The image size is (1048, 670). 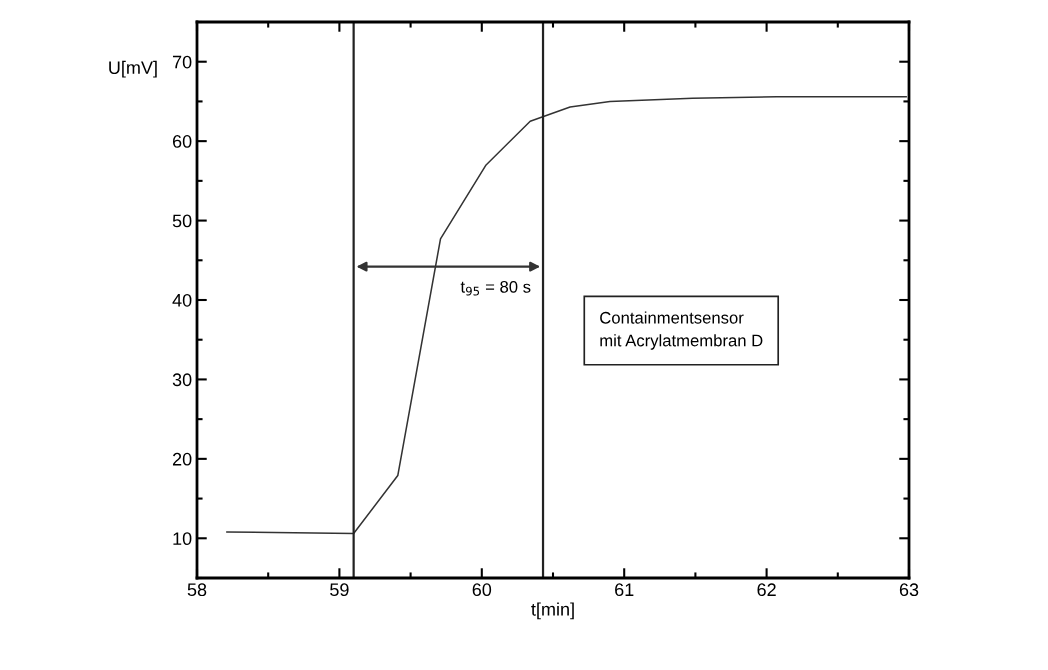 I want to click on y-tick-label: 50, so click(x=182, y=221).